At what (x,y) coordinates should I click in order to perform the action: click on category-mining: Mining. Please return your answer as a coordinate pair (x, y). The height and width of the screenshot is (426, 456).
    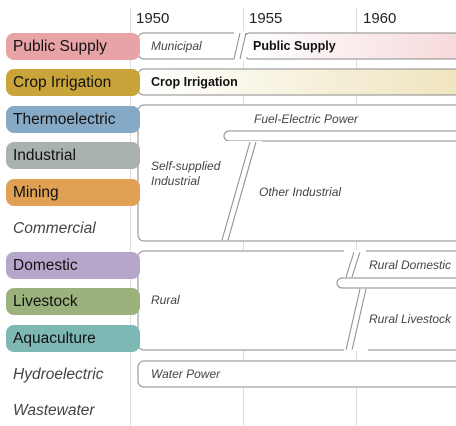
    Looking at the image, I should click on (73, 192).